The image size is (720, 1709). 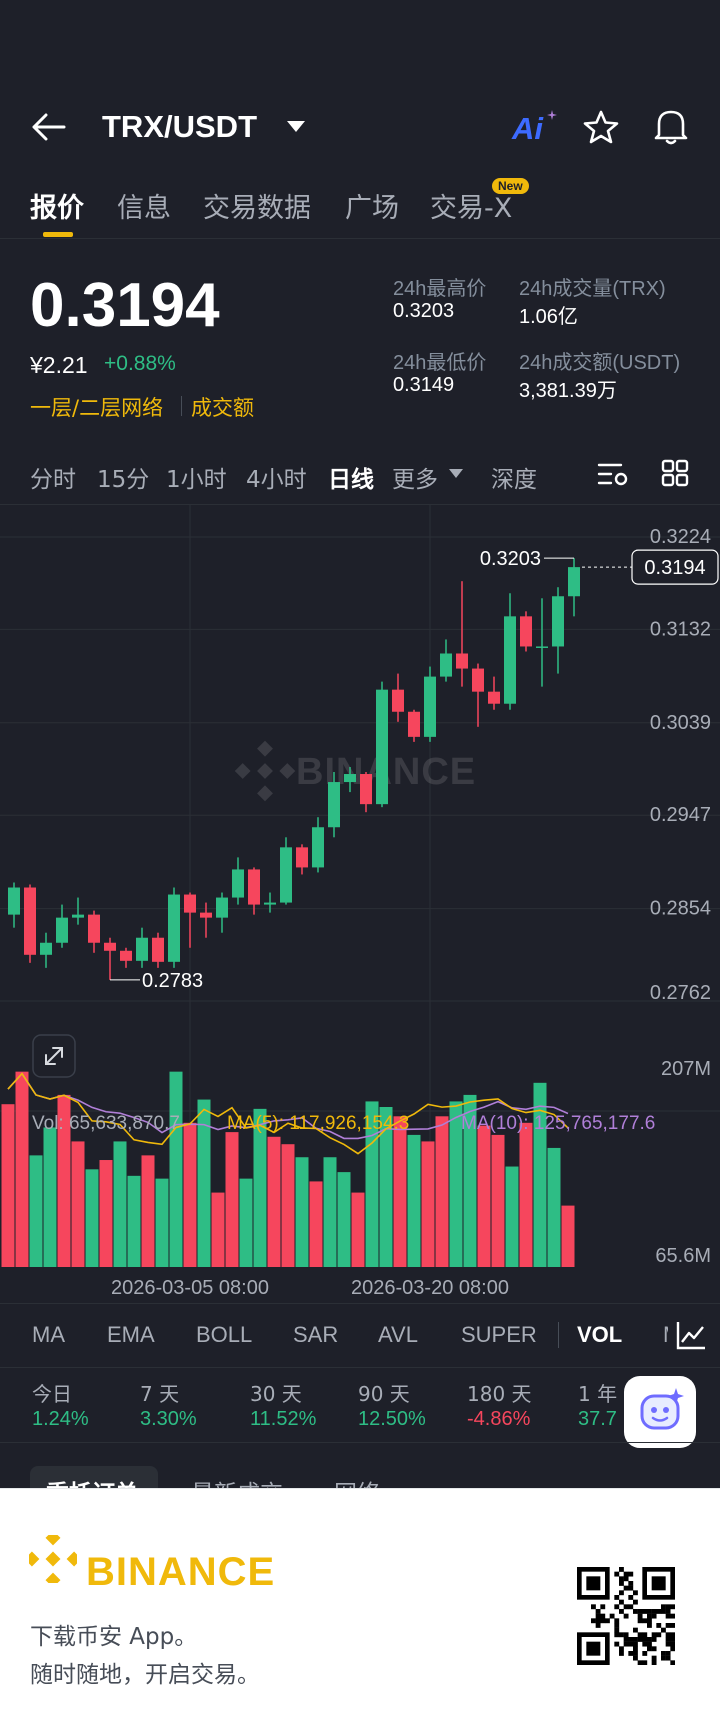 I want to click on ai-assistant-icon: Ai, so click(x=527, y=128).